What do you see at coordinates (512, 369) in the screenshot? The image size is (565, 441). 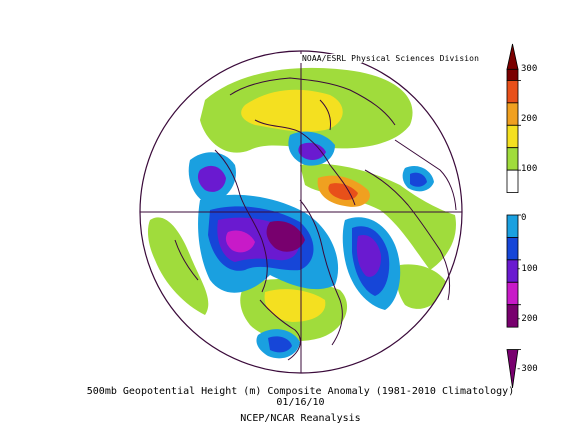 I see `colorbar-cap-bottom` at bounding box center [512, 369].